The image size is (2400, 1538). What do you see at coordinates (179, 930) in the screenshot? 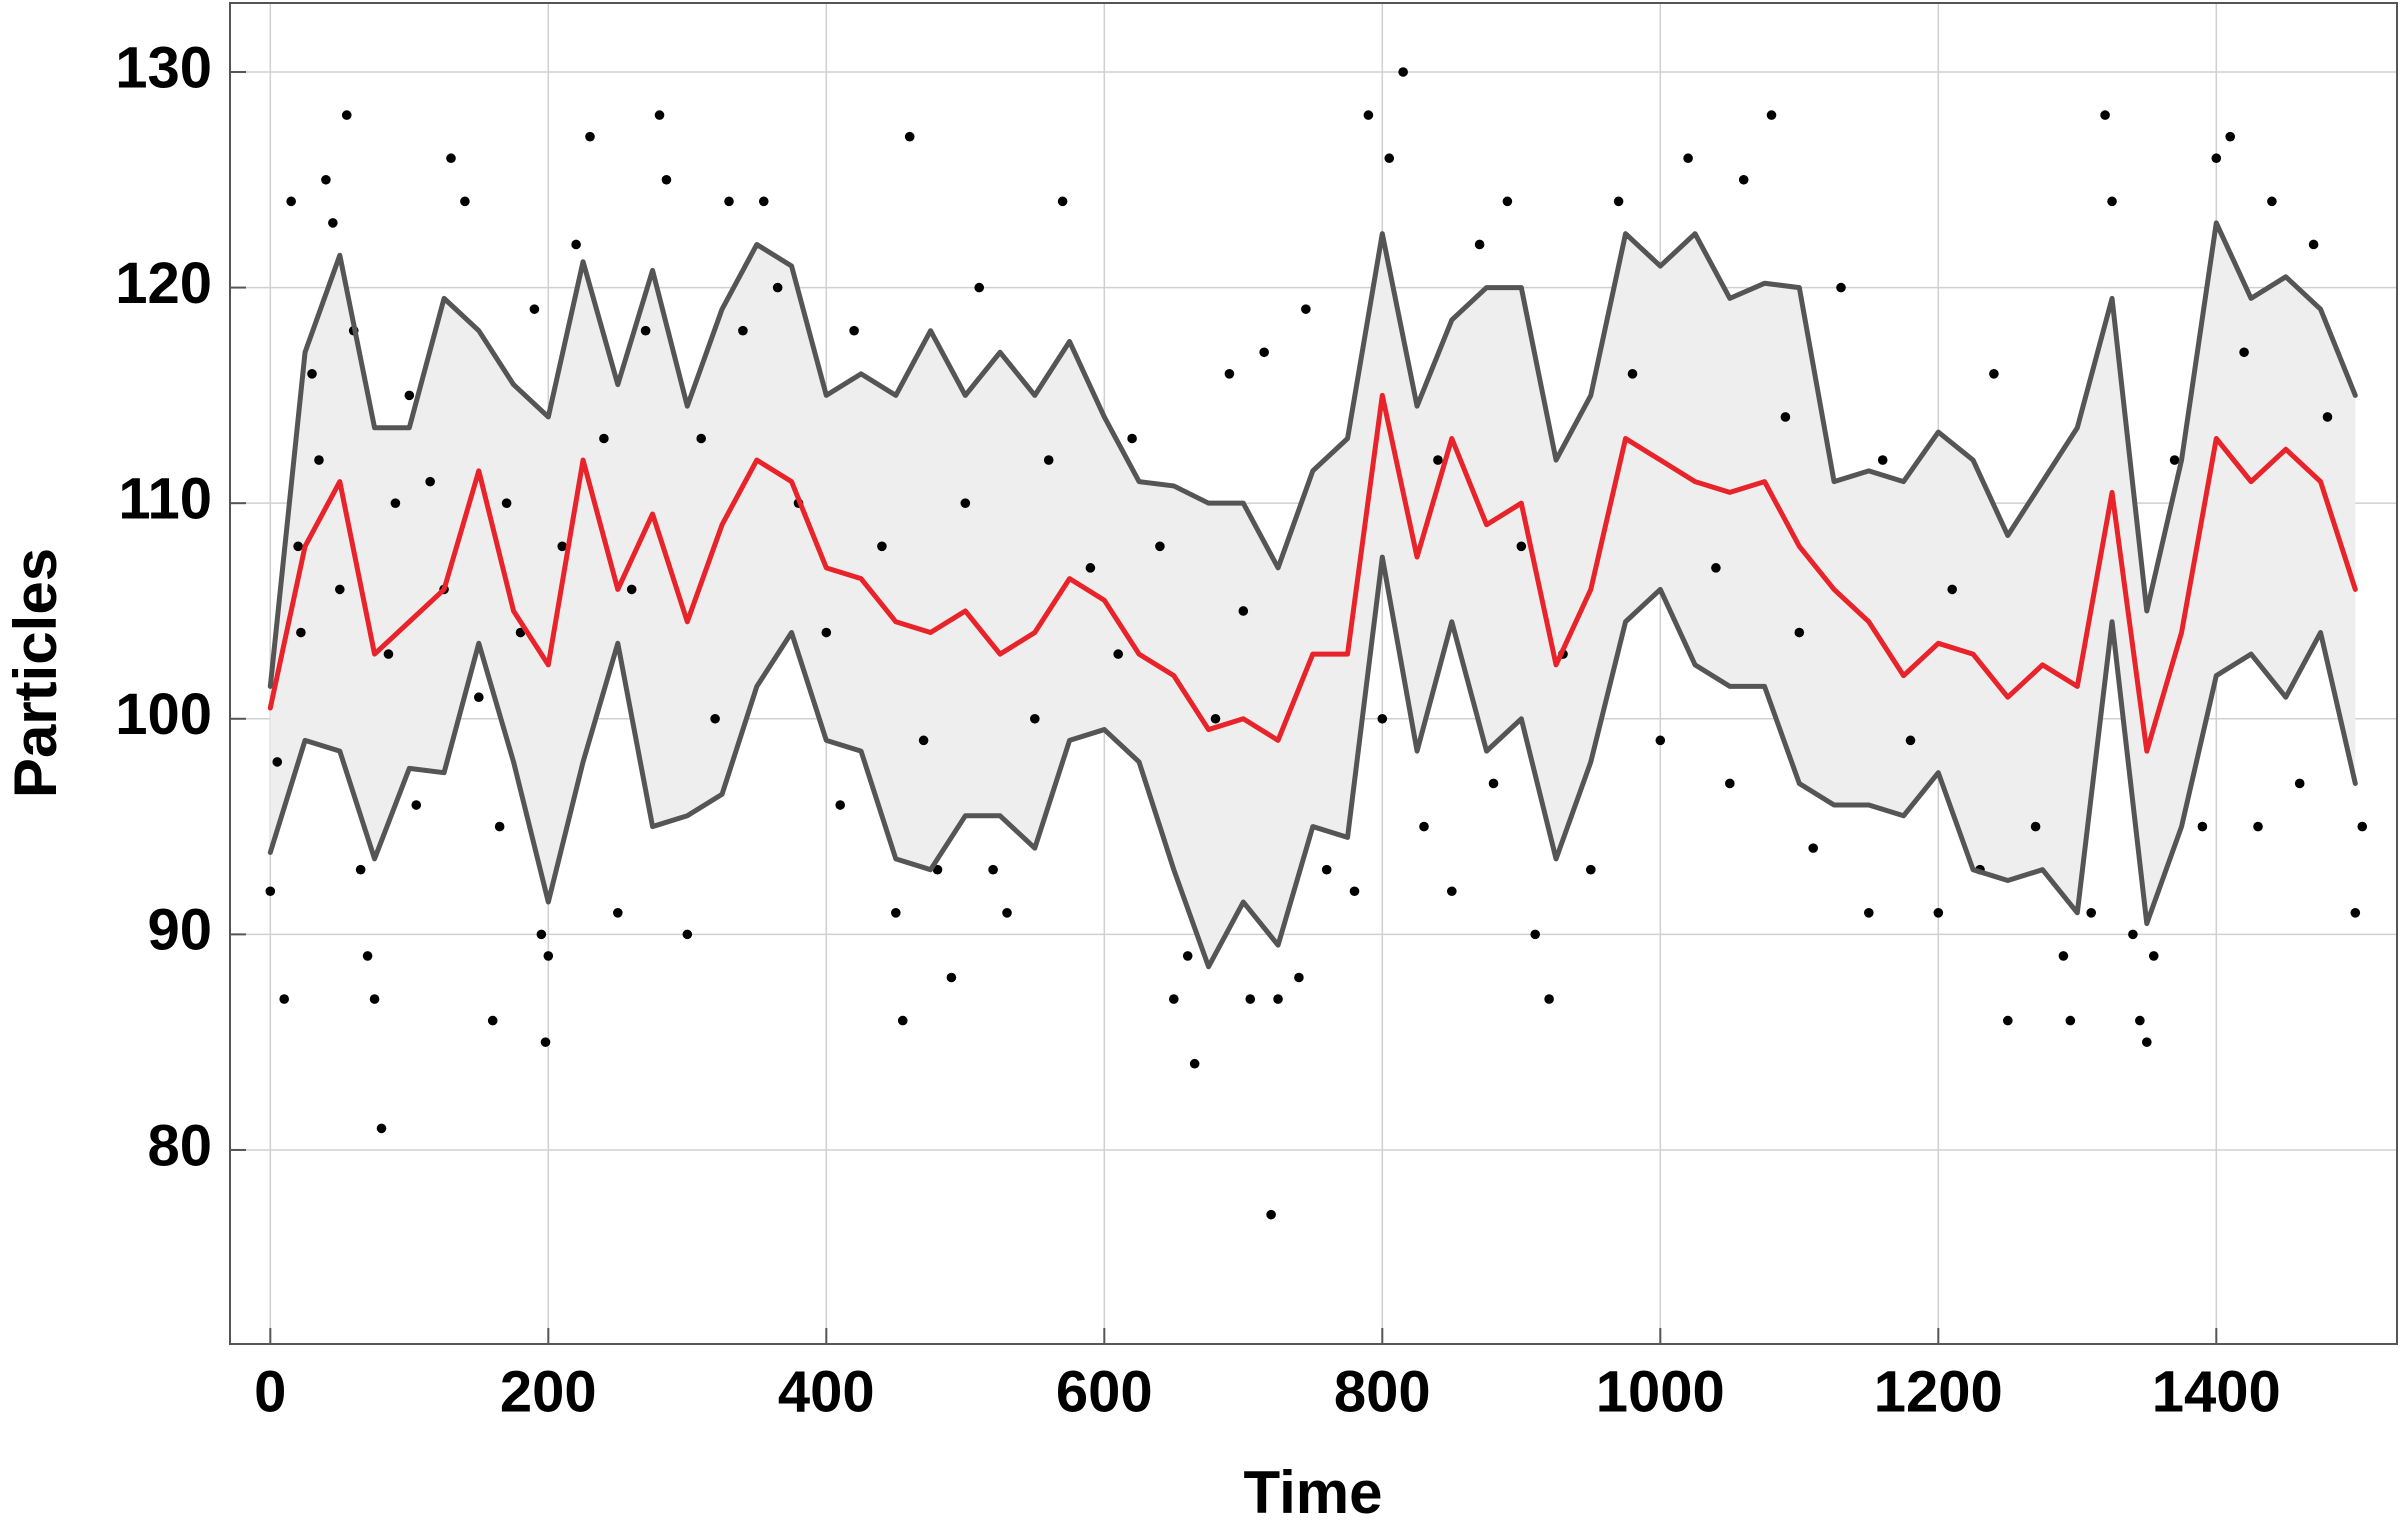
I see `y-tick-label: 90` at bounding box center [179, 930].